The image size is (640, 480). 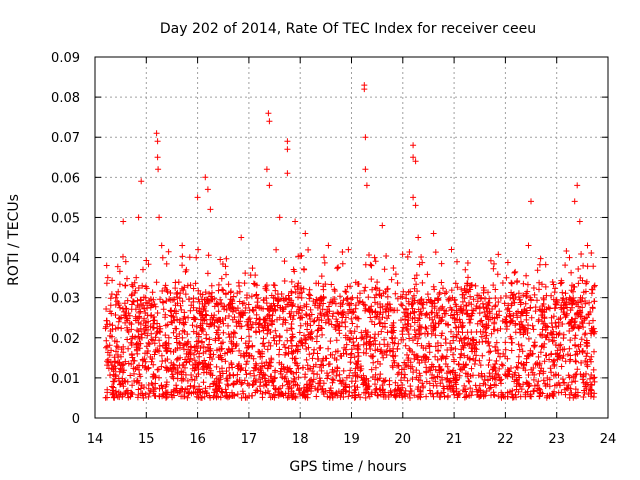 I want to click on x-tick-label: 21, so click(x=454, y=439).